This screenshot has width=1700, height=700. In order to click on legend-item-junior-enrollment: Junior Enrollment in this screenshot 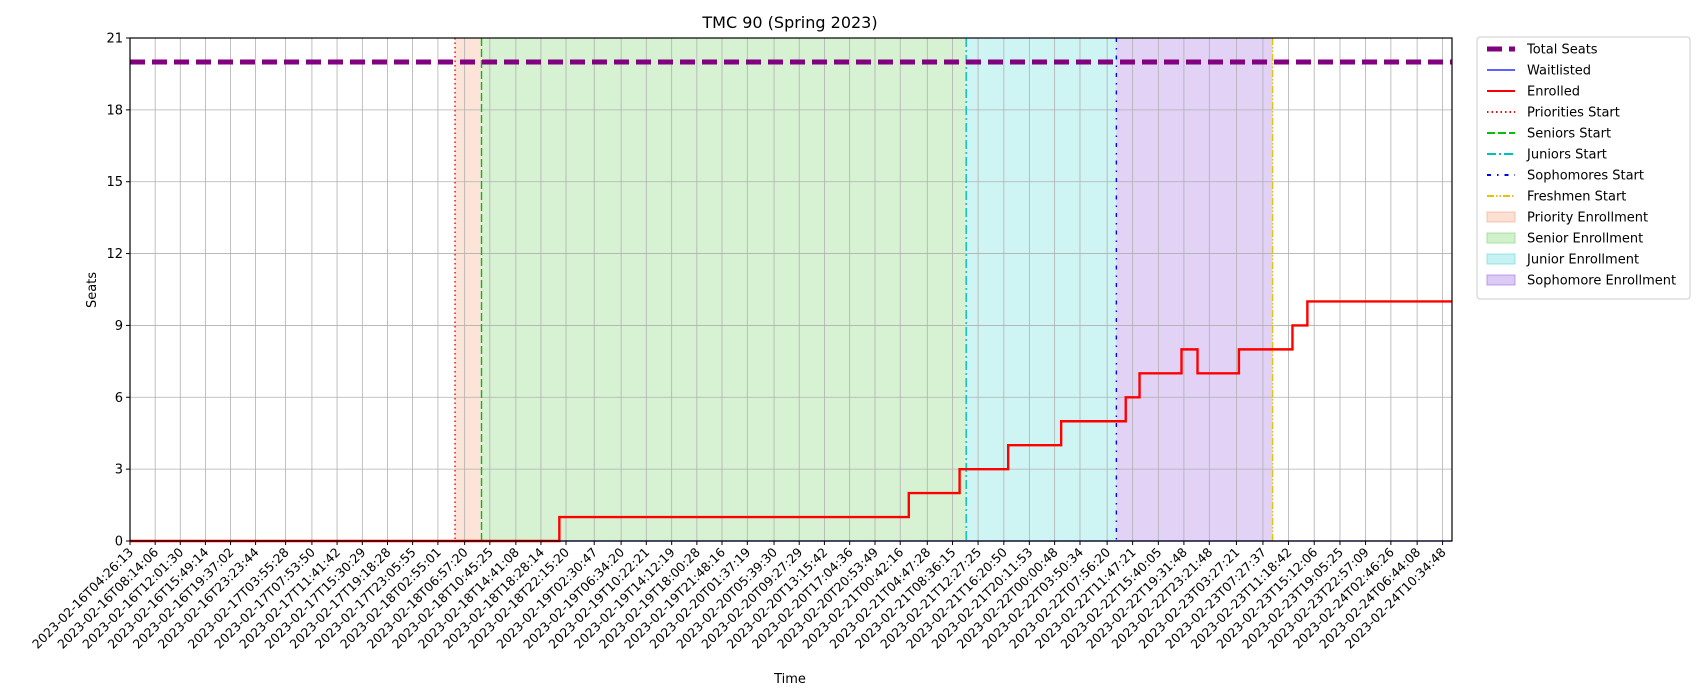, I will do `click(1562, 260)`.